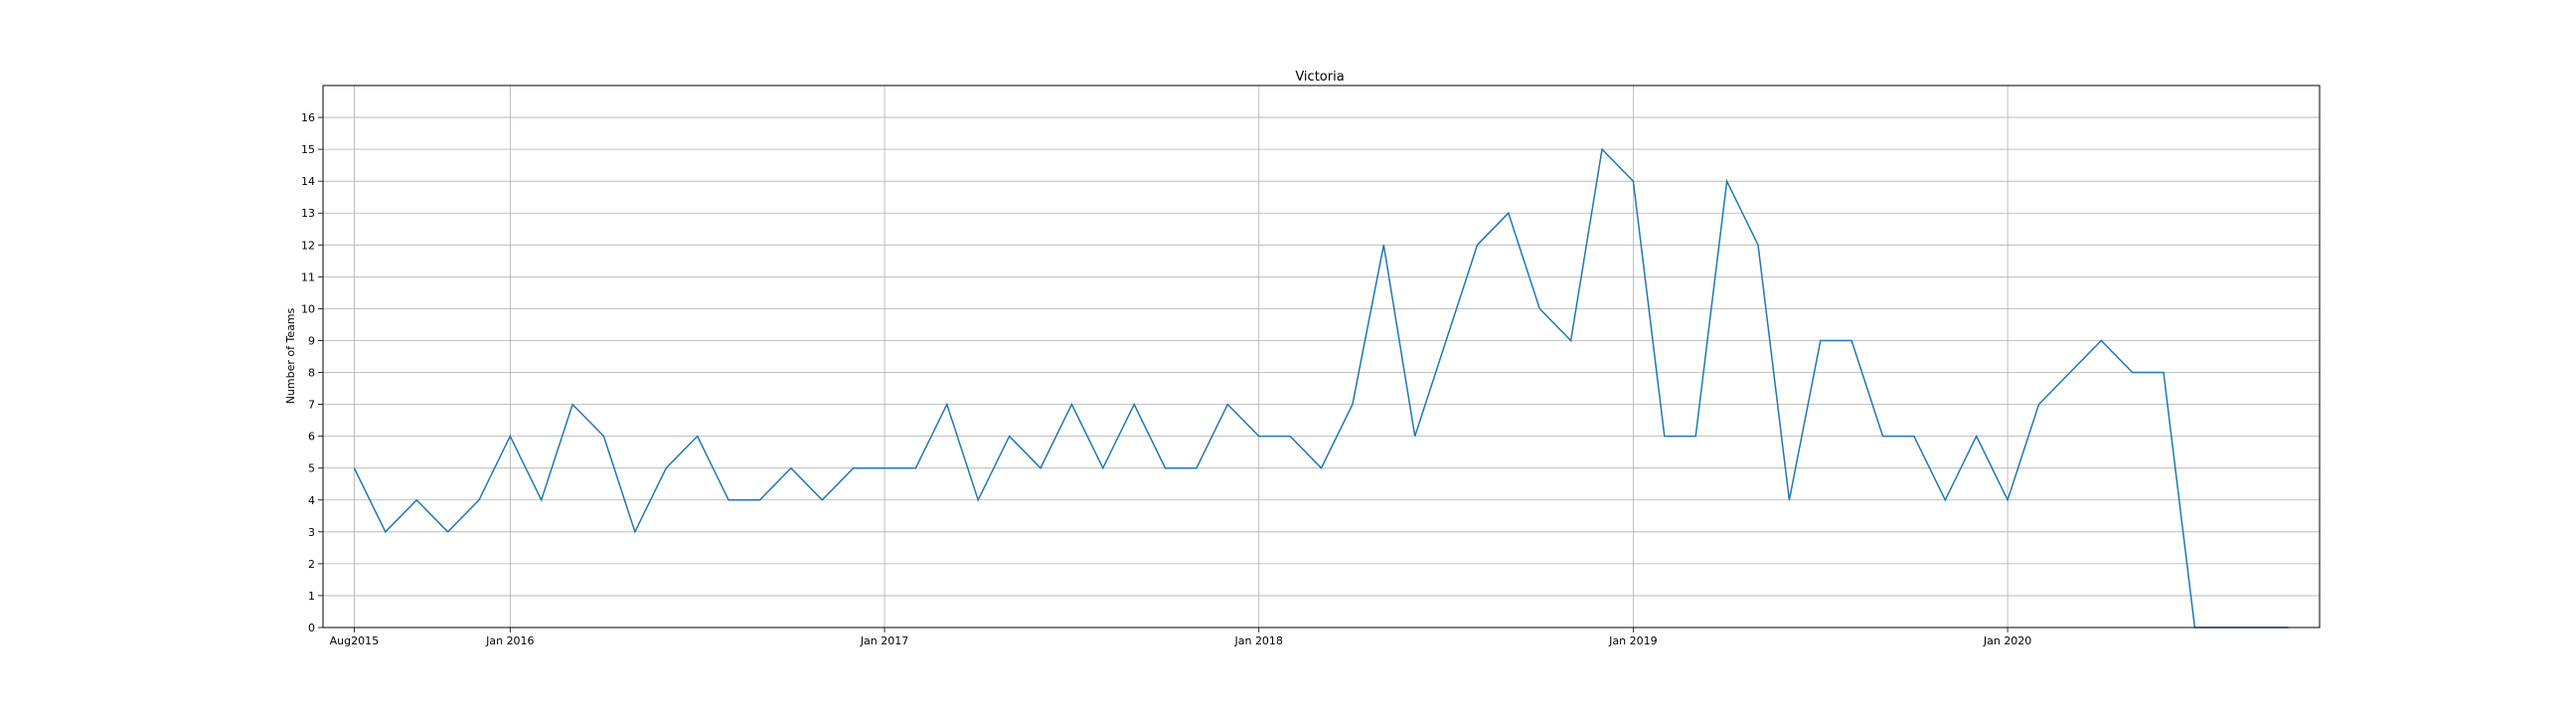 This screenshot has width=2576, height=720. Describe the element at coordinates (290, 355) in the screenshot. I see `y-axis-label: Number of Teams` at that location.